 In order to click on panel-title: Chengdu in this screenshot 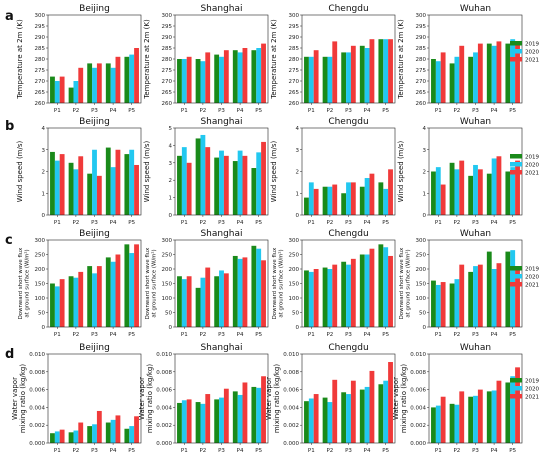, I will do `click(348, 9)`.